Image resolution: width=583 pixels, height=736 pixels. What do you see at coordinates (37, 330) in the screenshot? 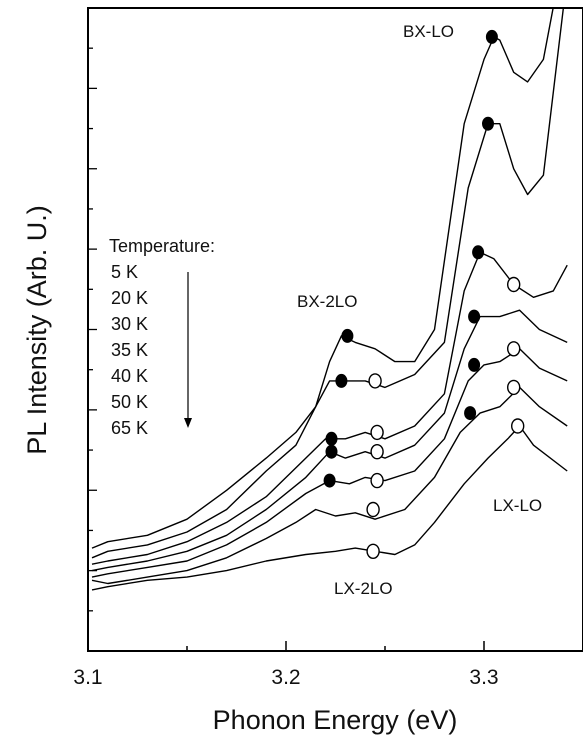
I see `y-axis-label: PL Intensity (Arb. U.)` at bounding box center [37, 330].